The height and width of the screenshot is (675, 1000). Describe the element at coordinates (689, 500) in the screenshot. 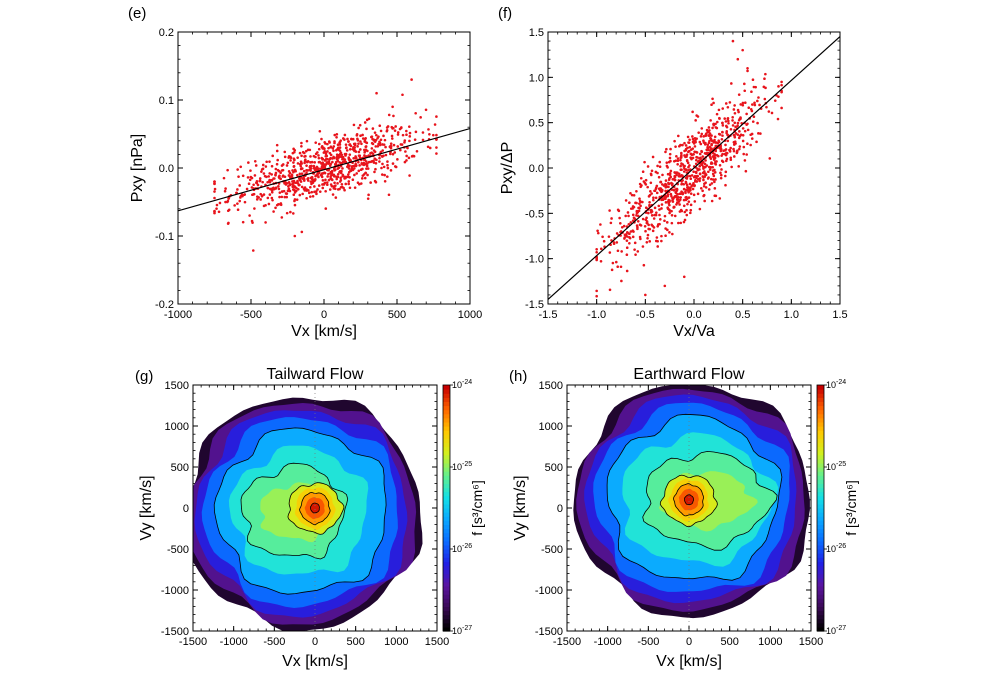

I see `density-contour` at that location.